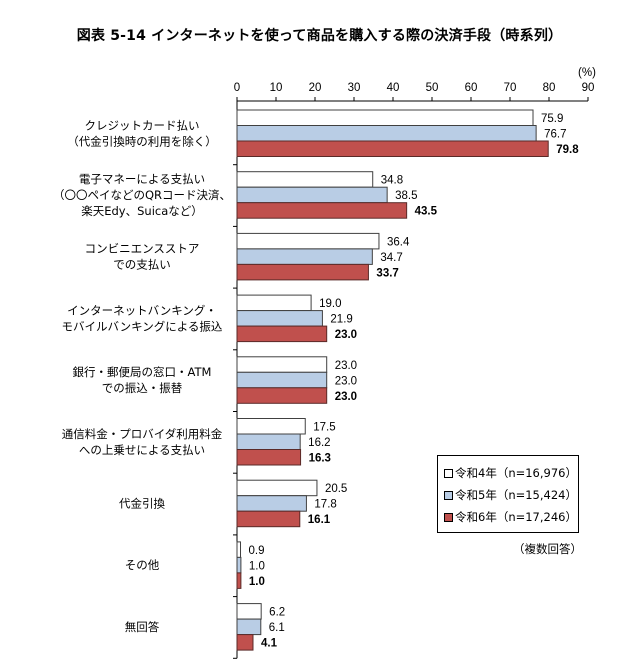 The image size is (639, 663). What do you see at coordinates (547, 549) in the screenshot?
I see `multiple-answer-note: （複数回答）` at bounding box center [547, 549].